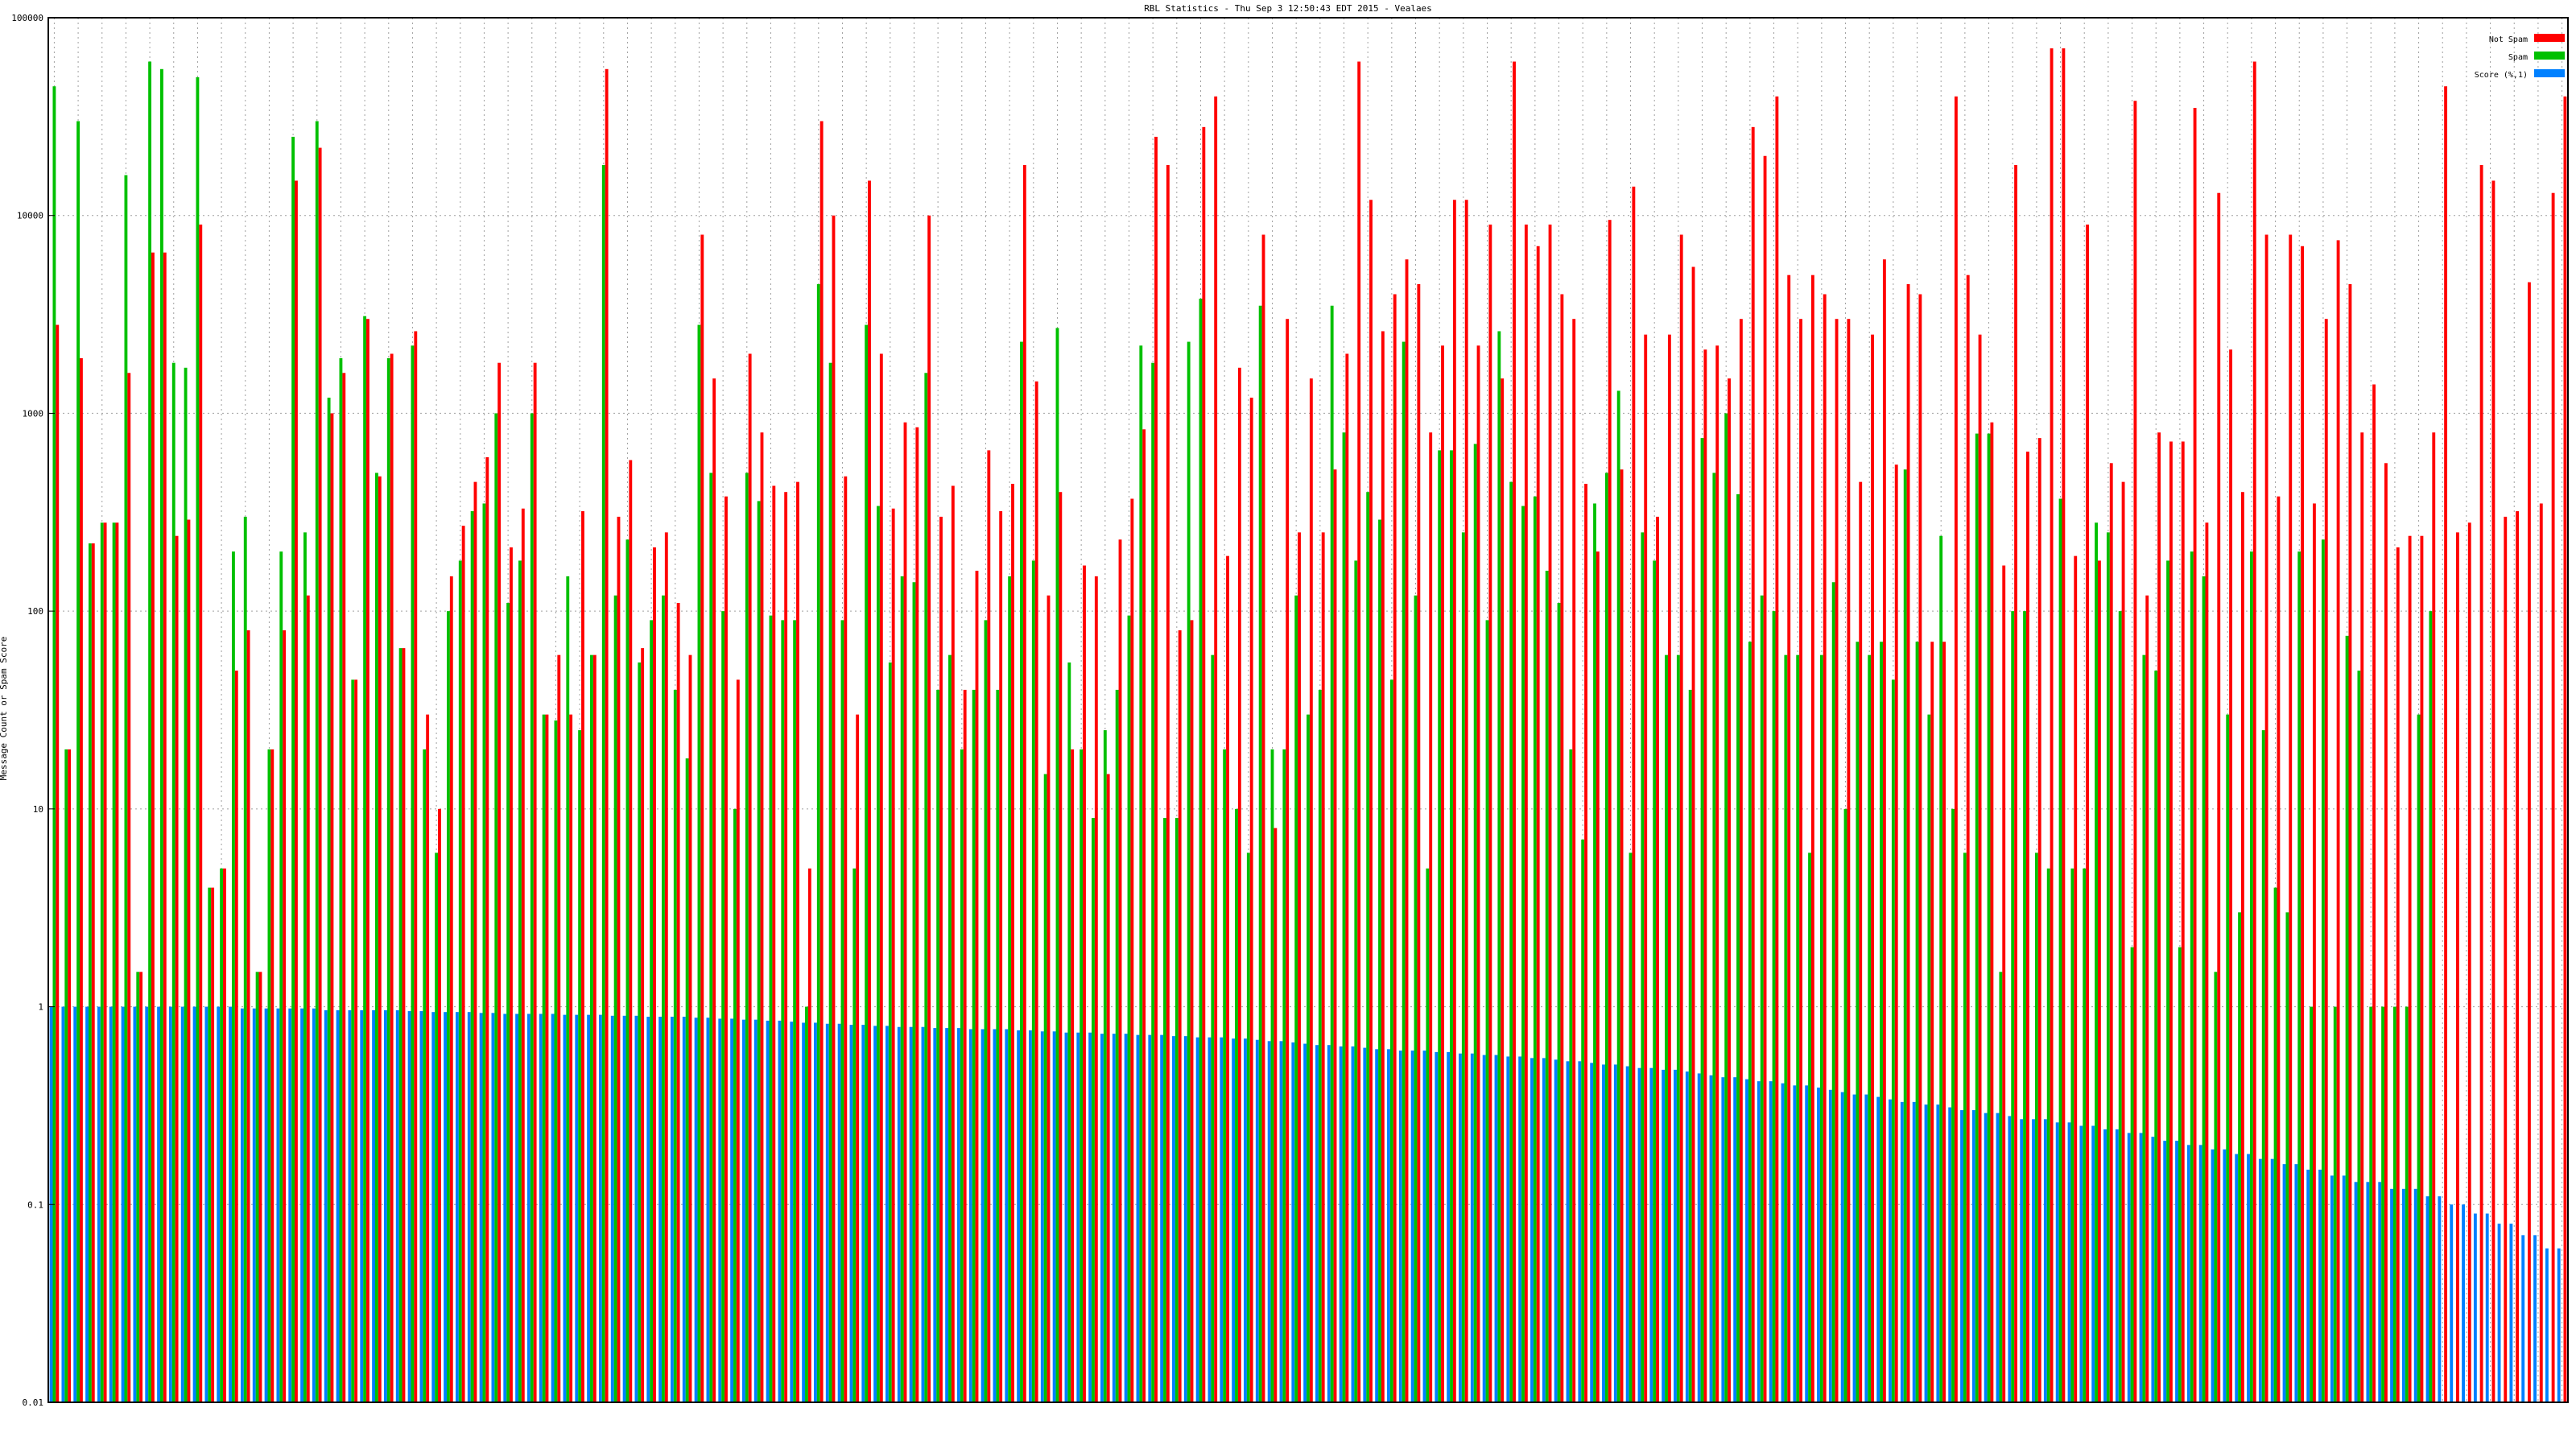 The height and width of the screenshot is (1449, 2576). What do you see at coordinates (2549, 56) in the screenshot?
I see `legend-swatch` at bounding box center [2549, 56].